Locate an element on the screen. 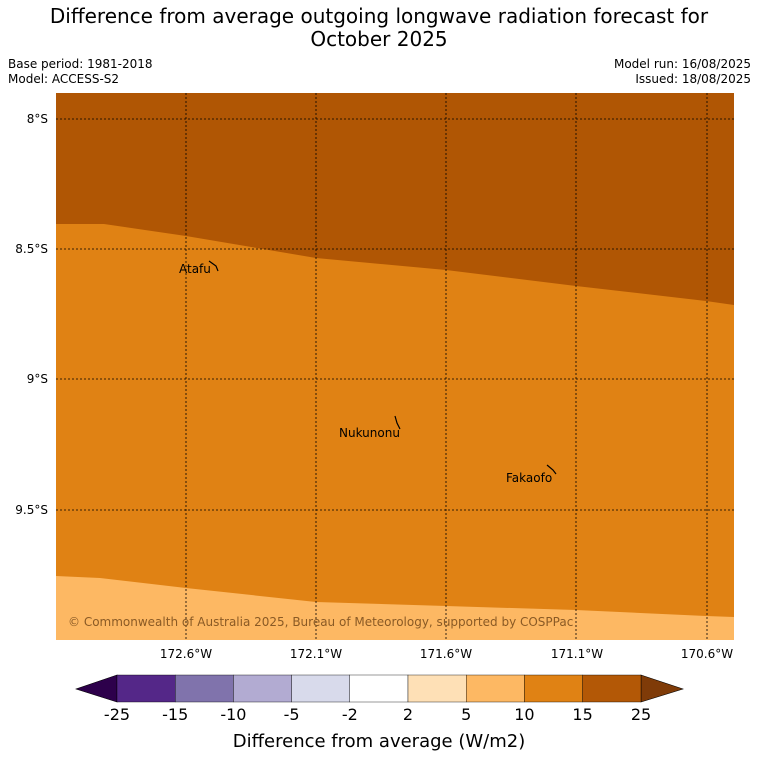 This screenshot has width=758, height=781. place-nukunonu: Nukunonu is located at coordinates (369, 433).